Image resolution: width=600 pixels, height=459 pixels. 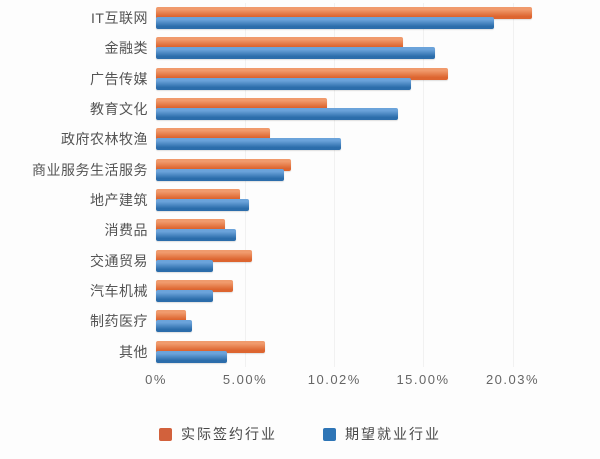 I want to click on chart-row: 商业服务生活服务, so click(x=300, y=170).